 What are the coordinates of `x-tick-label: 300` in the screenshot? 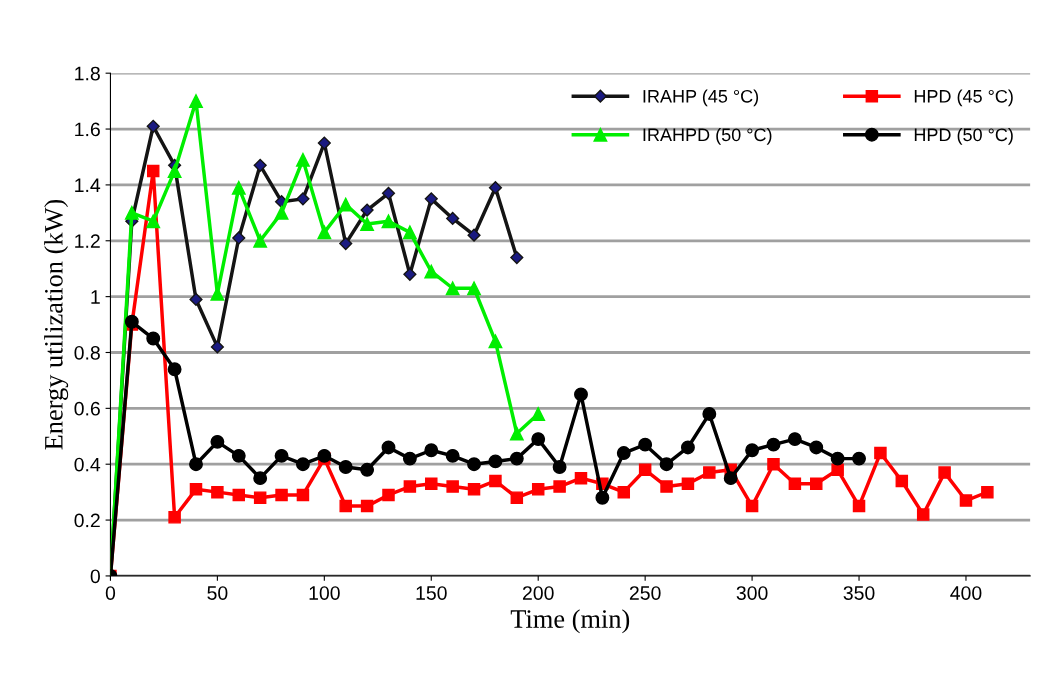 It's located at (752, 593).